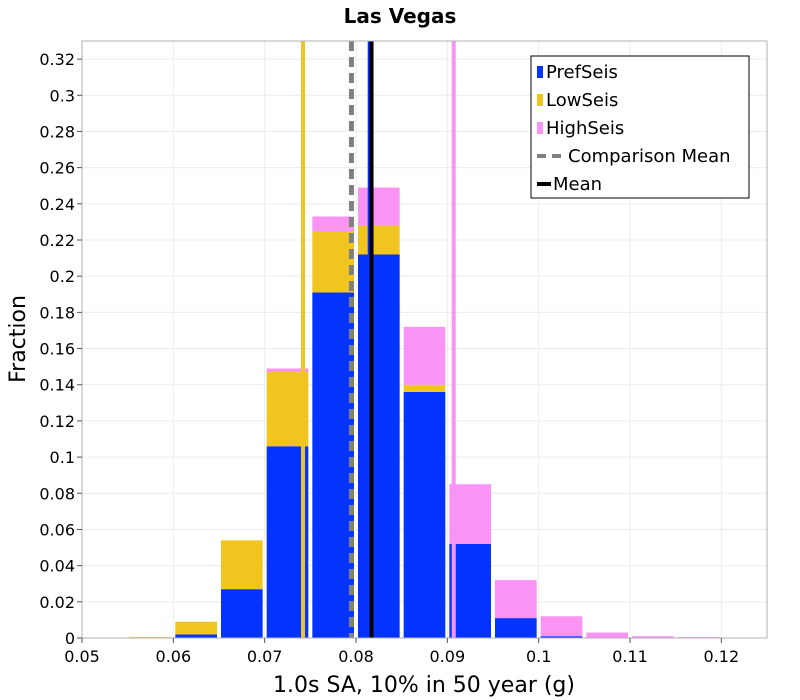  I want to click on legend-box, so click(640, 127).